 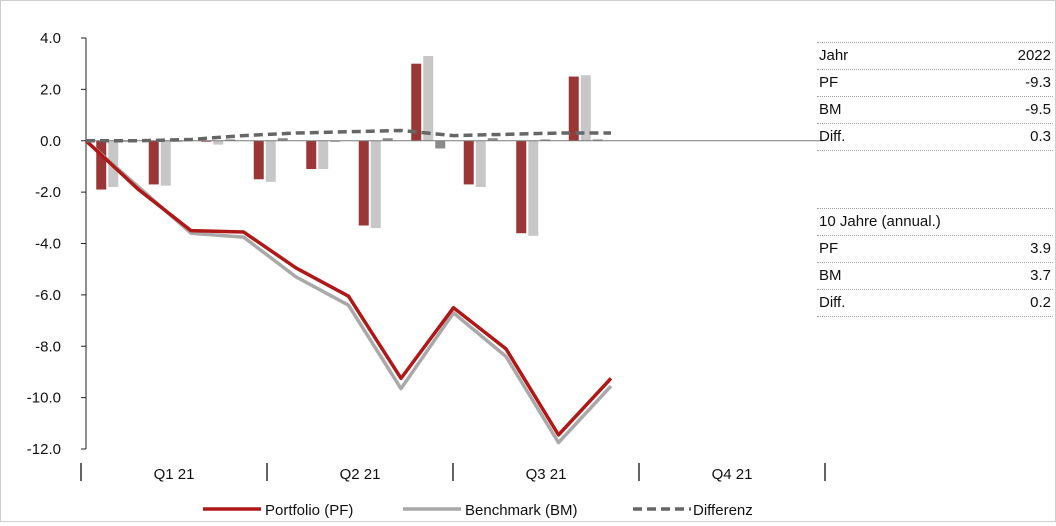 I want to click on x-tick-label: Q3 21, so click(x=546, y=474).